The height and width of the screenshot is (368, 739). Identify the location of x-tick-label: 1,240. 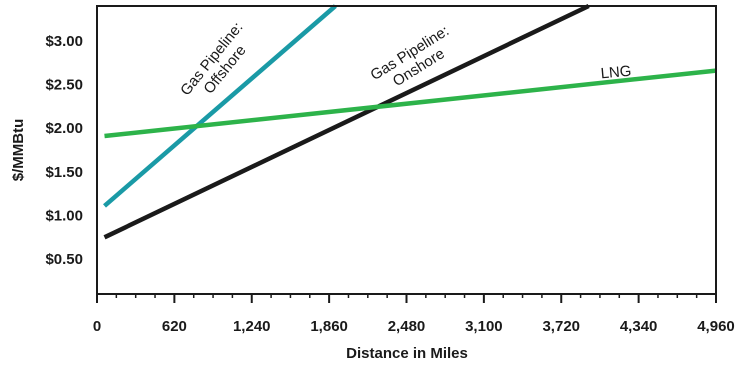
(252, 326).